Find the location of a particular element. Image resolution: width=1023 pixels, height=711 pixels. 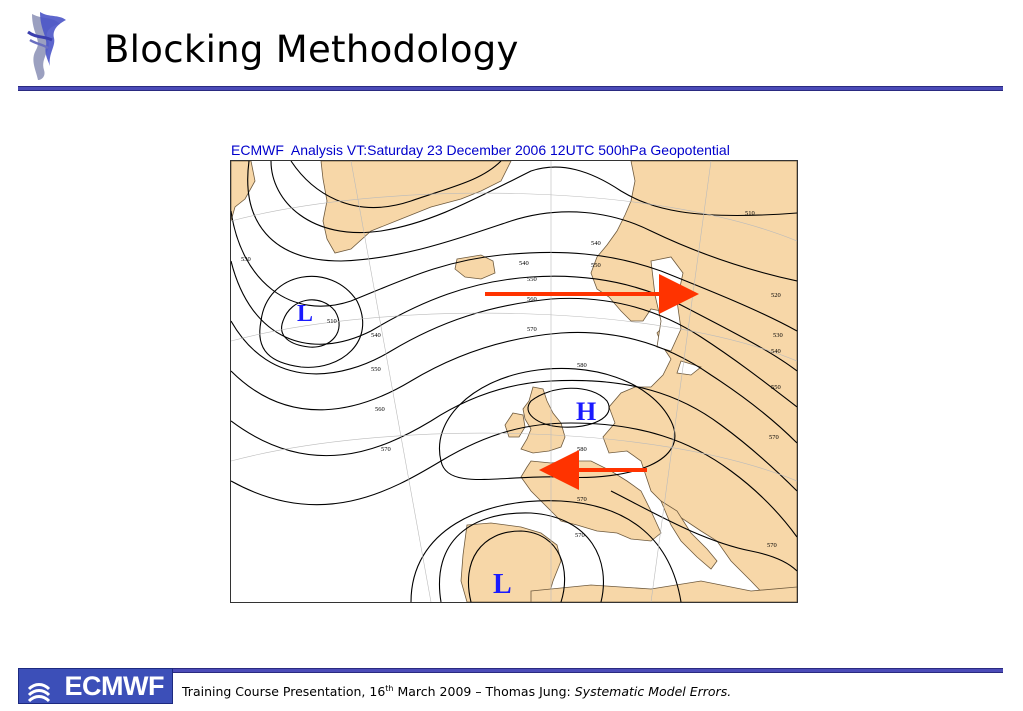

high-pressure-label: H is located at coordinates (586, 411).